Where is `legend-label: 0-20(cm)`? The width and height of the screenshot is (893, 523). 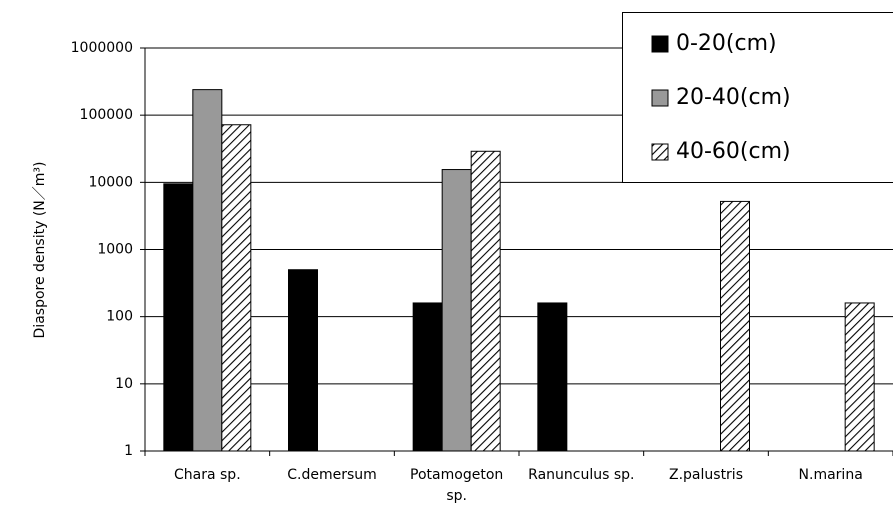
legend-label: 0-20(cm) is located at coordinates (726, 43).